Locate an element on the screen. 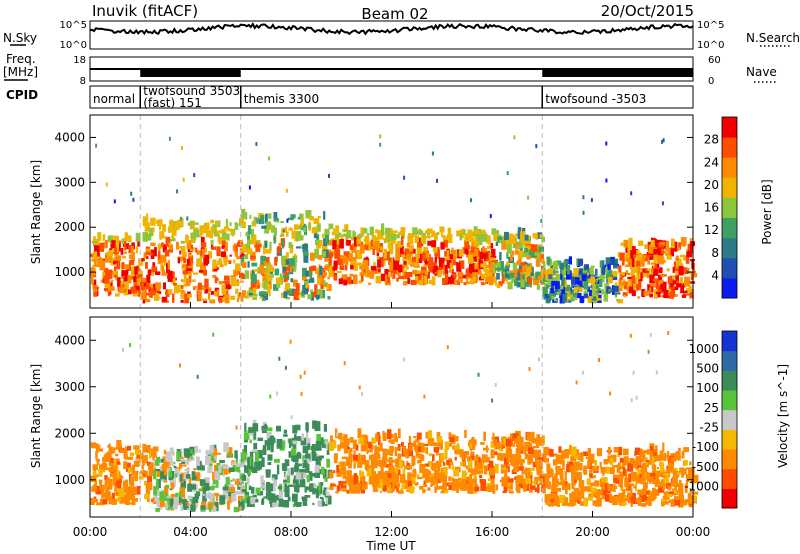 This screenshot has width=800, height=554. time-axis-label: Time UT is located at coordinates (390, 546).